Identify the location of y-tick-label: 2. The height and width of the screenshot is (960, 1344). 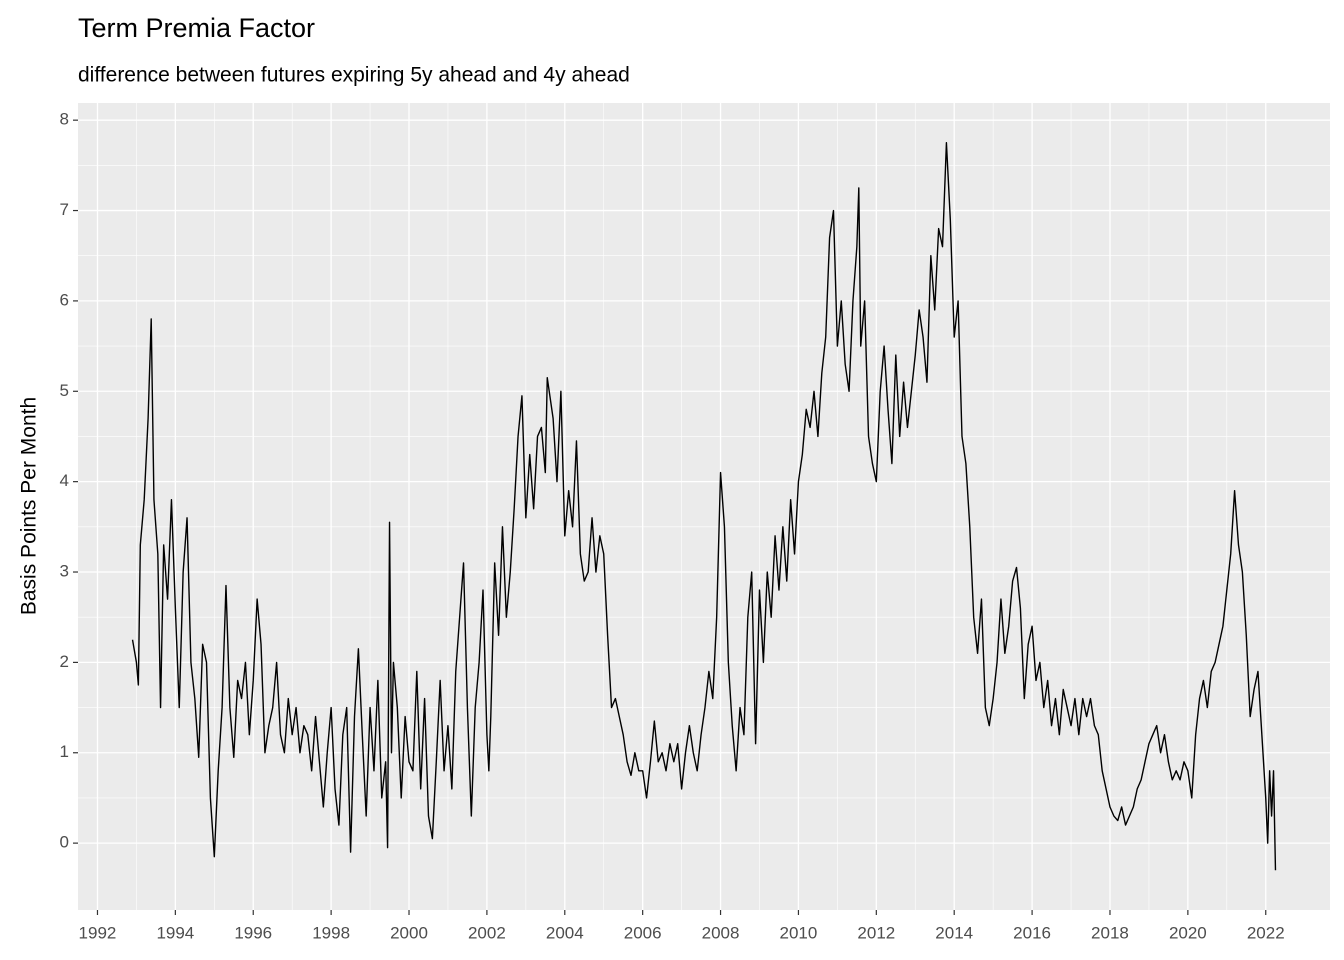
(64, 661).